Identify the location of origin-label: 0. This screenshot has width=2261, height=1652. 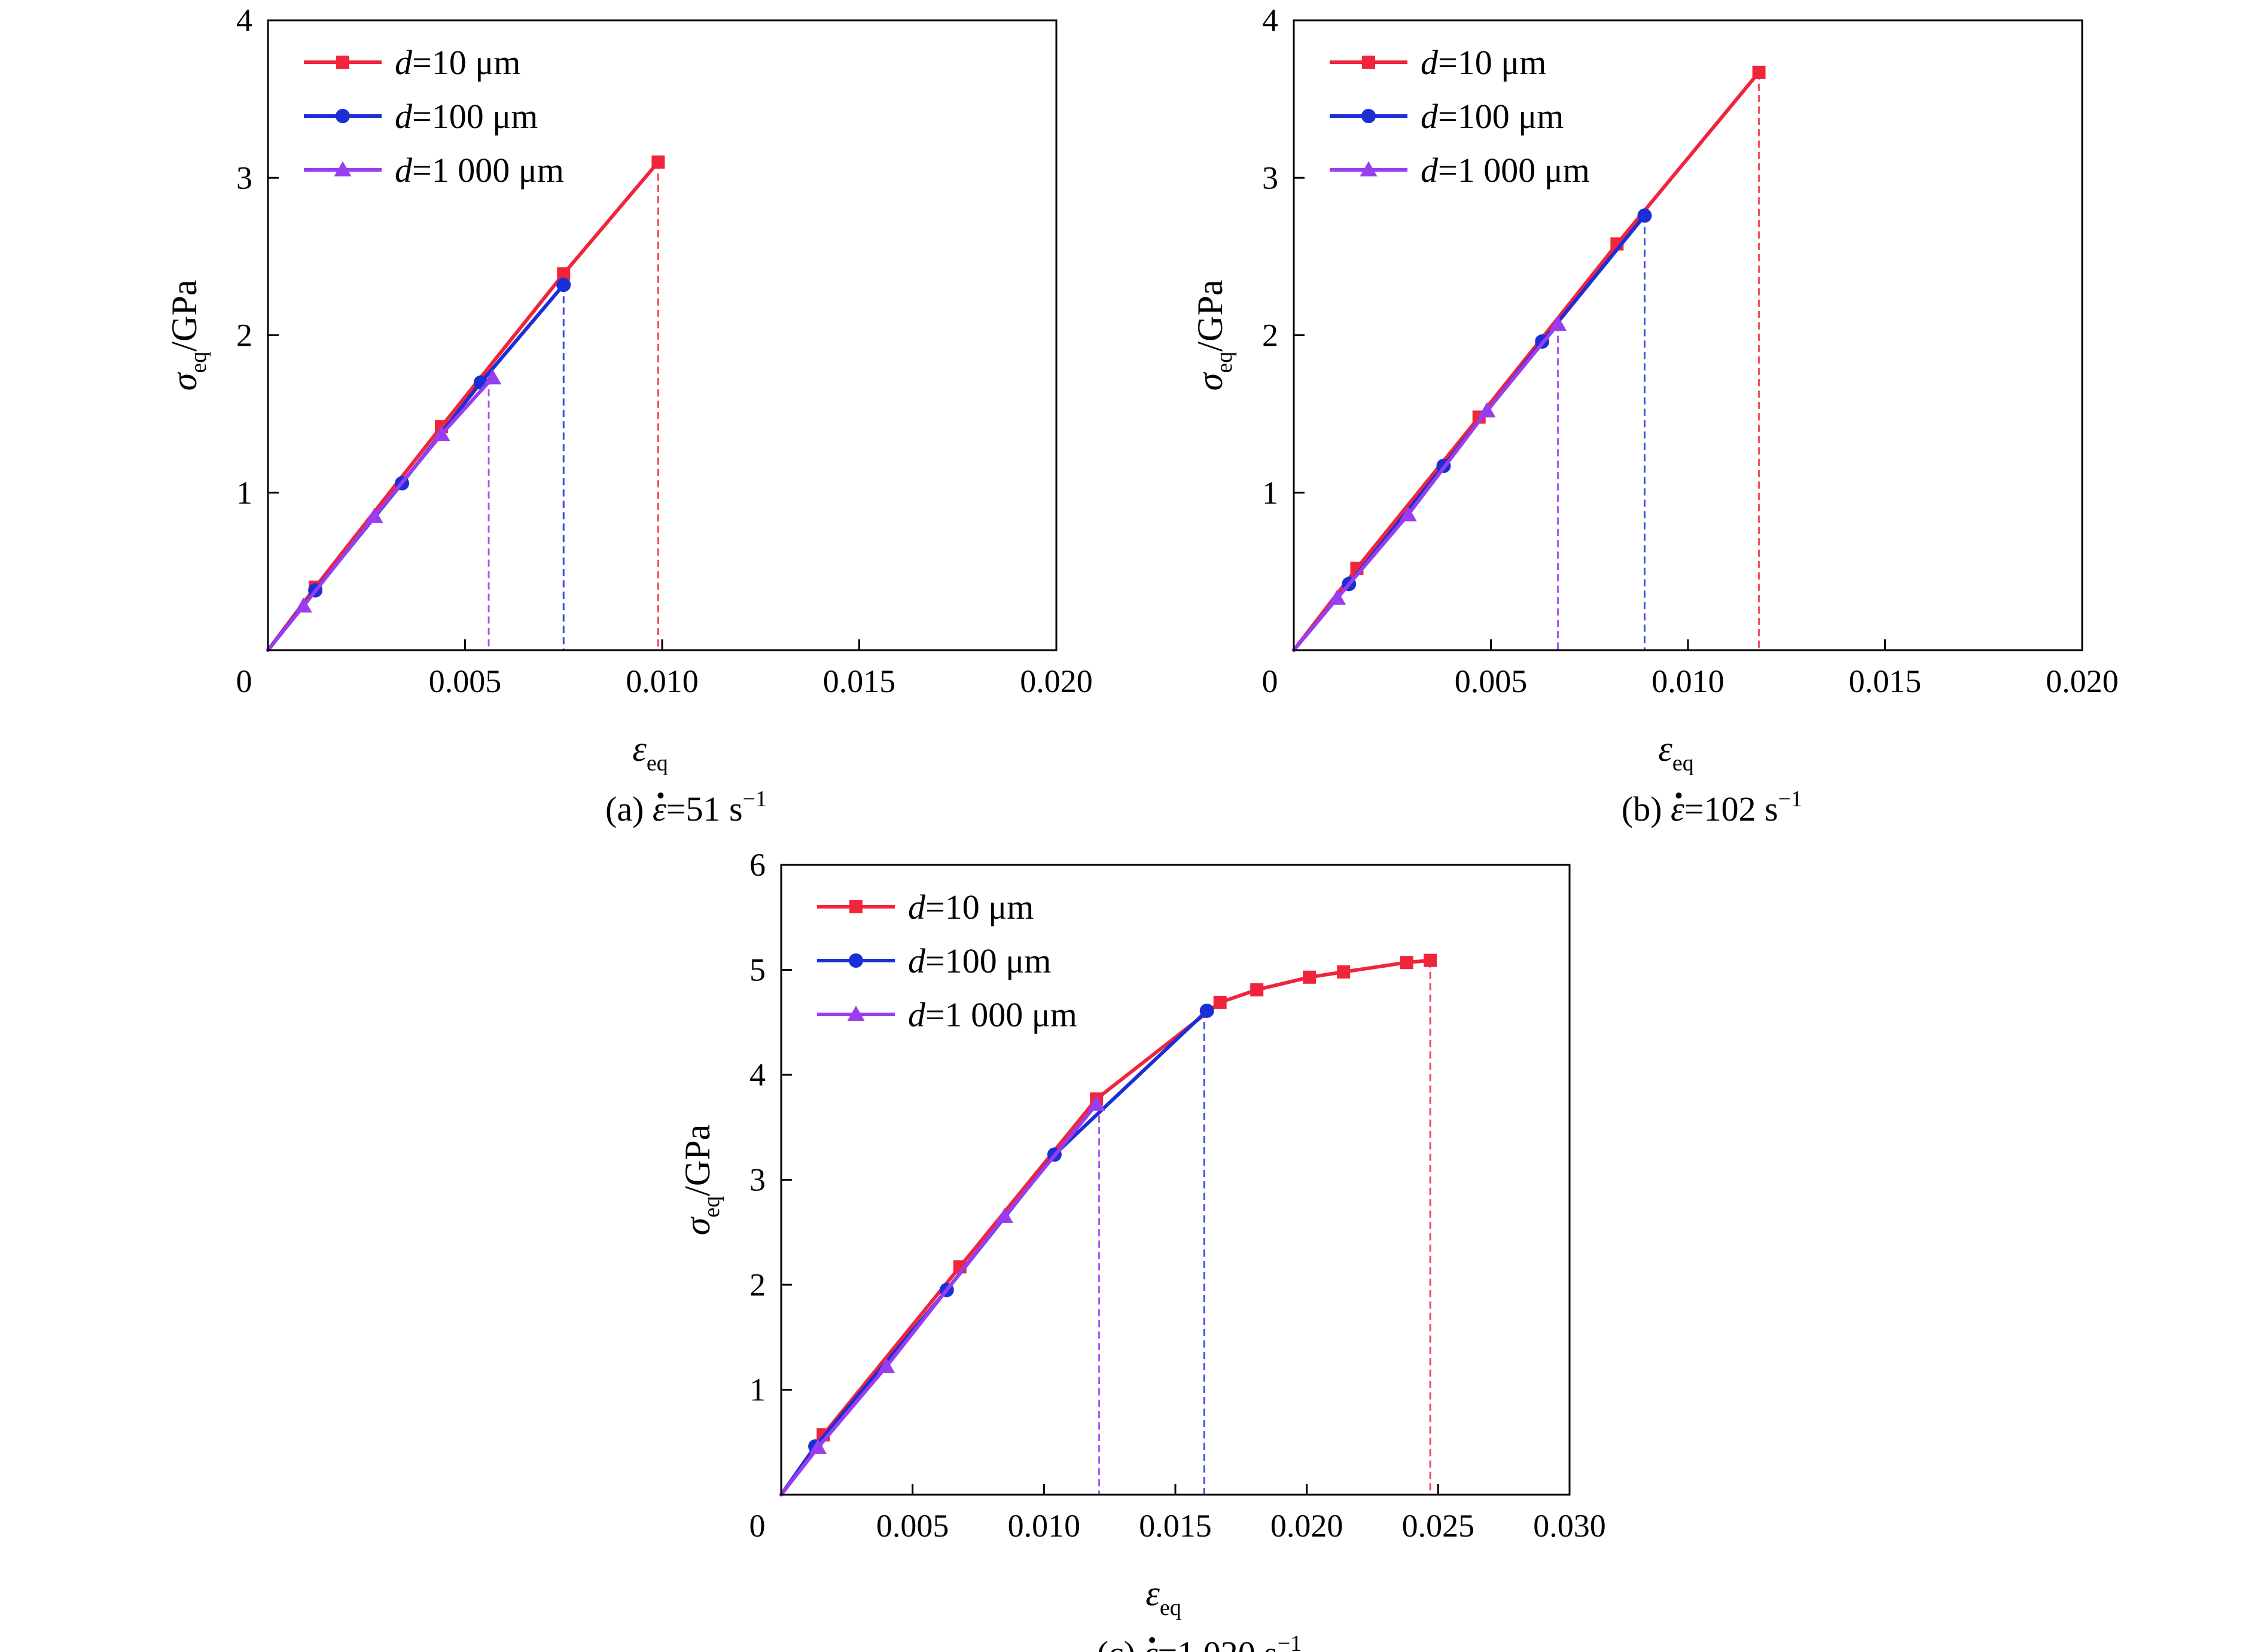
(1270, 681).